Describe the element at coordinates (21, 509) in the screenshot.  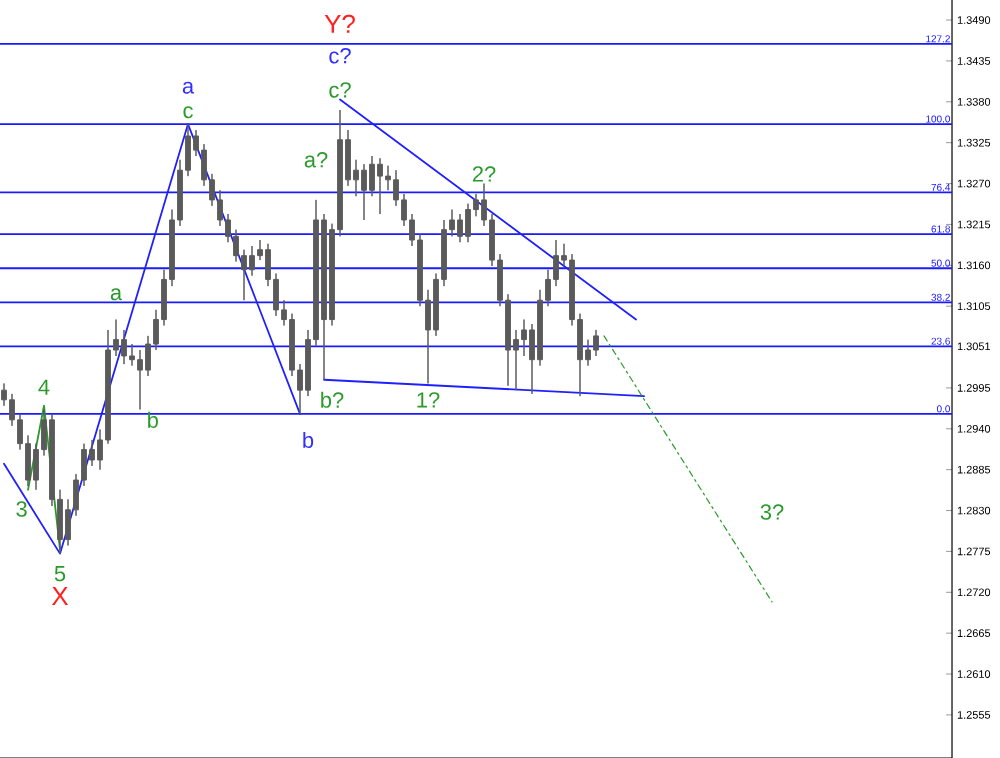
I see `annotation: 3` at that location.